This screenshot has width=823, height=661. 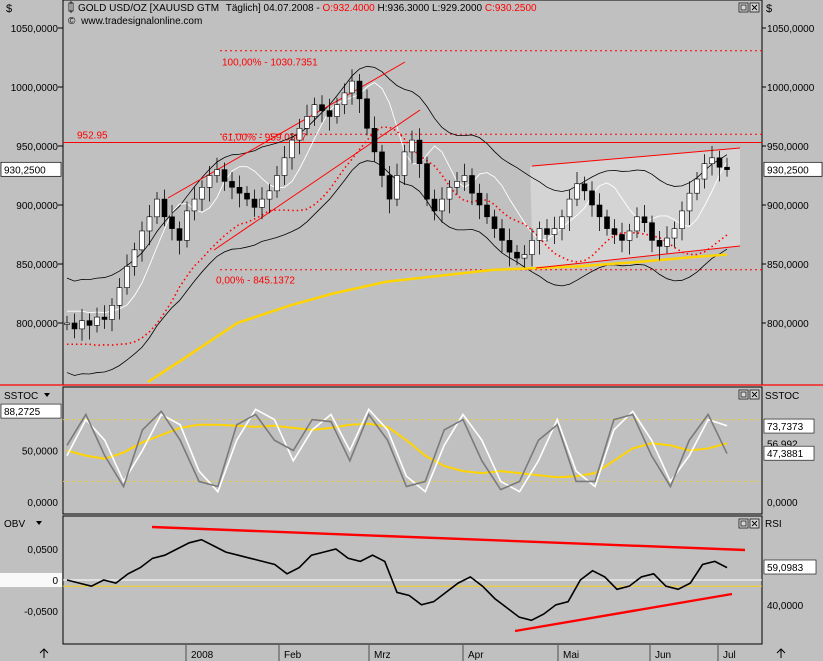 What do you see at coordinates (743, 394) in the screenshot?
I see `osc-maximize-icon` at bounding box center [743, 394].